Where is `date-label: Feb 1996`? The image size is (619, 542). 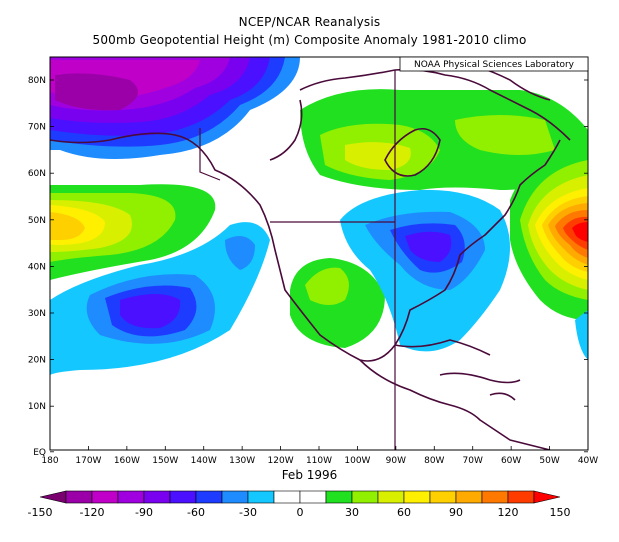
date-label: Feb 1996 is located at coordinates (309, 475).